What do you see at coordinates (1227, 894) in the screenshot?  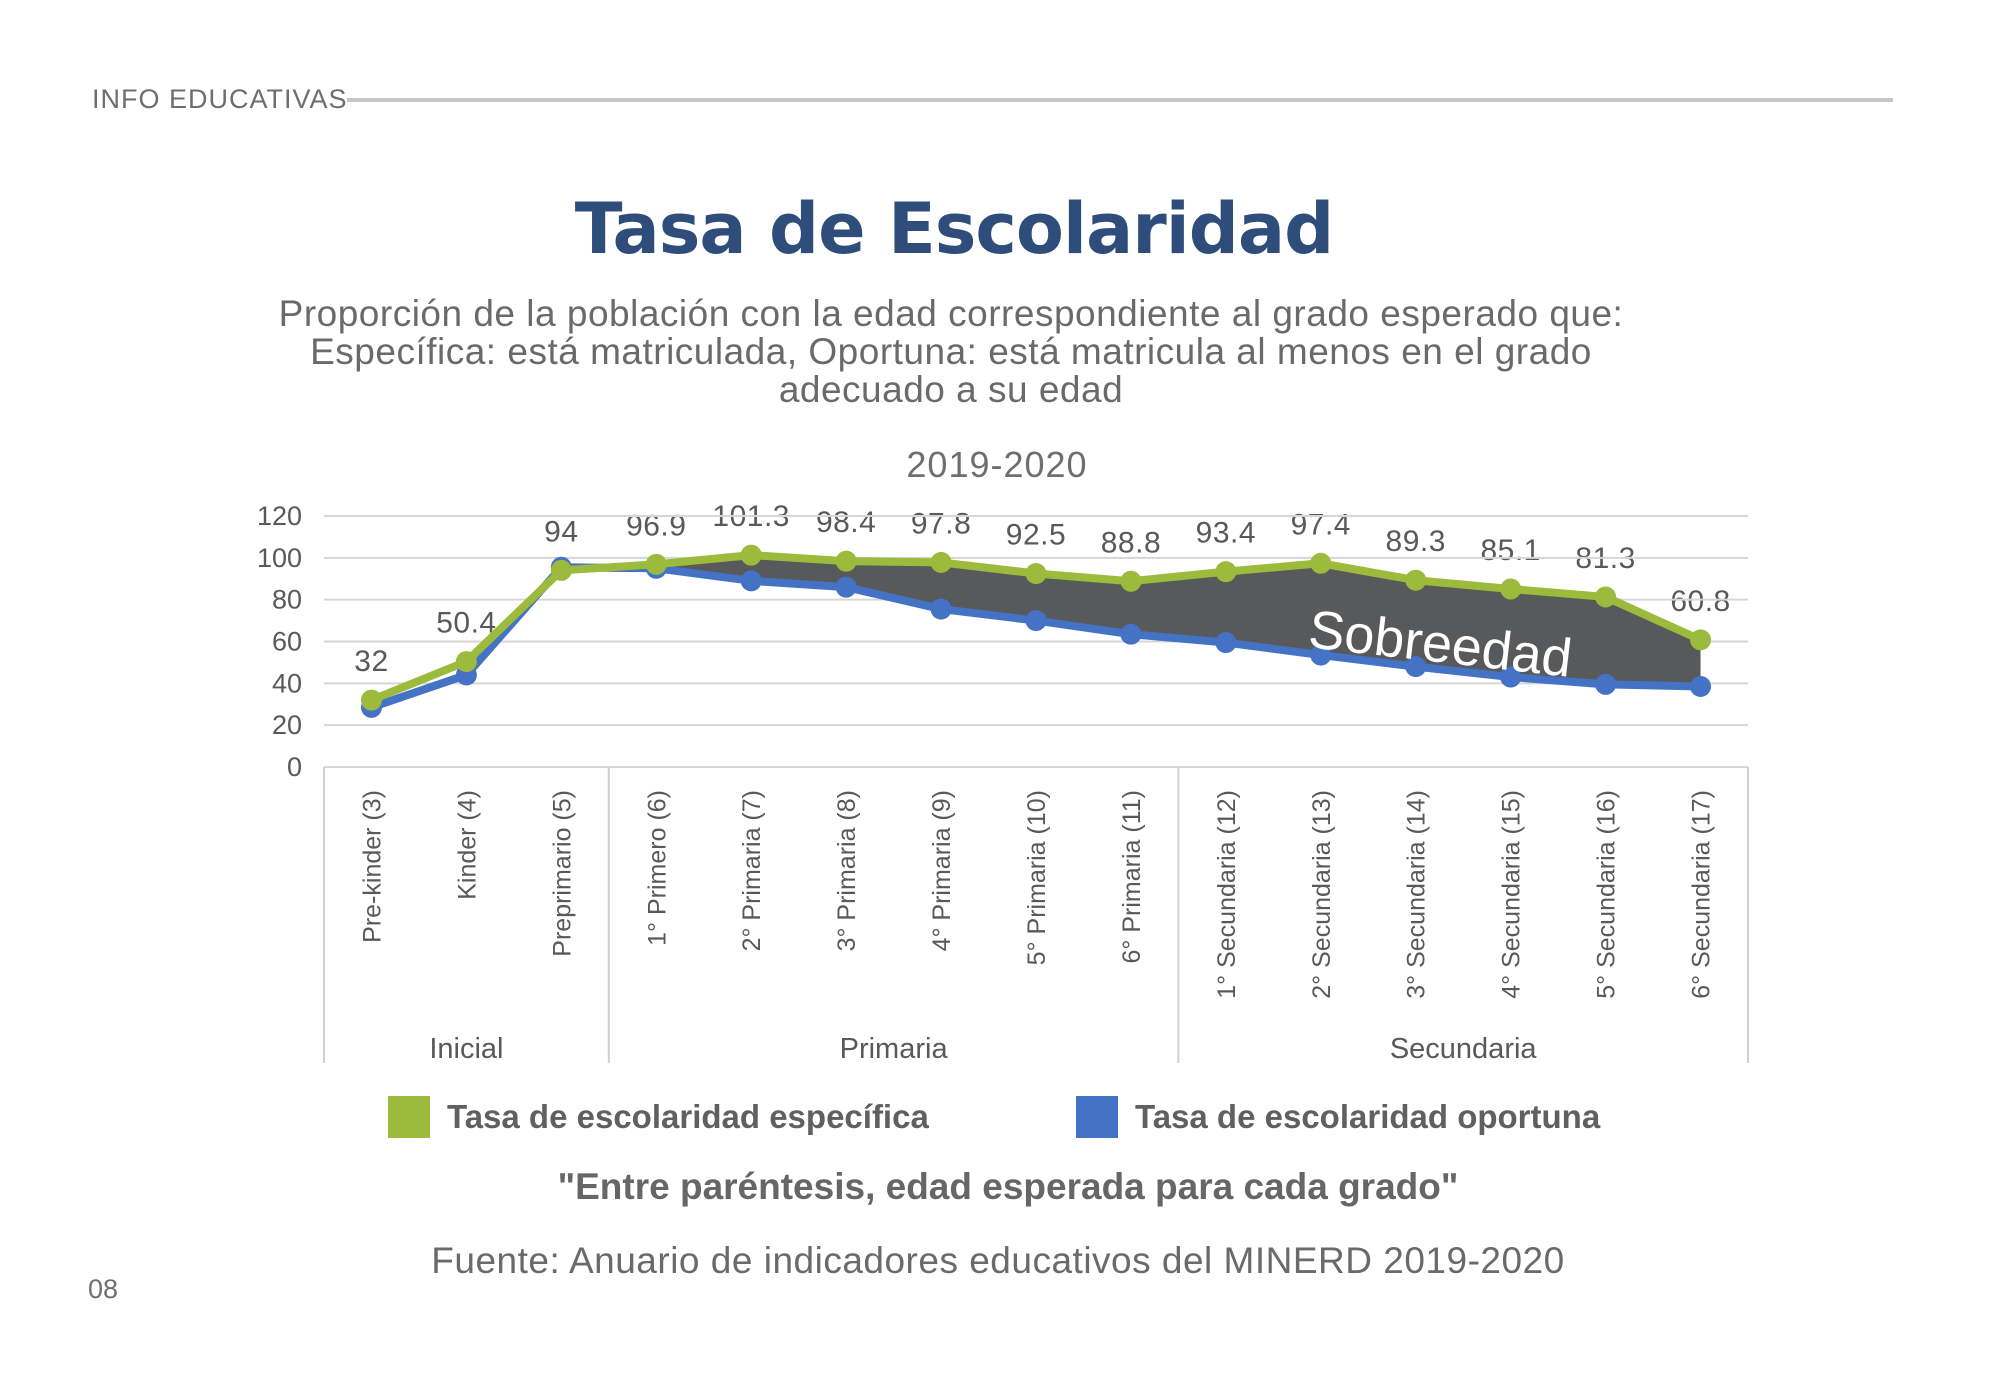 I see `svg-text: 1° Secundaria (12)` at bounding box center [1227, 894].